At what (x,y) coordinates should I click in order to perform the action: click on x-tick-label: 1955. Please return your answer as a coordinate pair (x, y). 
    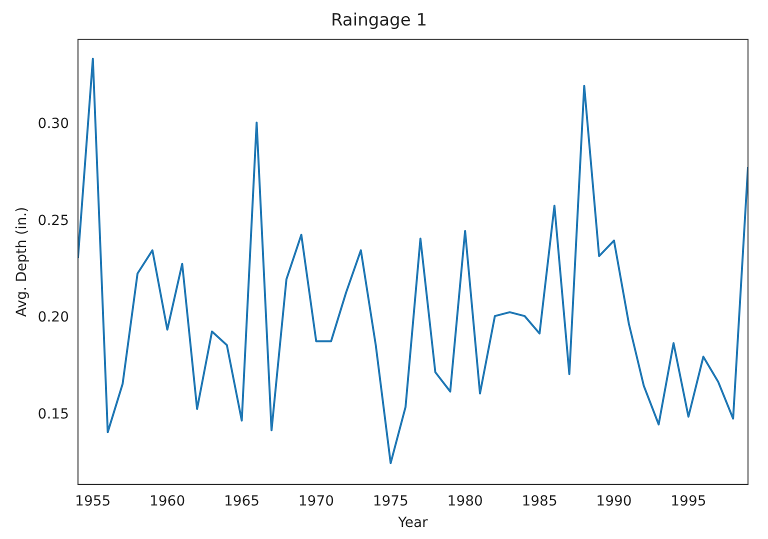
    Looking at the image, I should click on (93, 501).